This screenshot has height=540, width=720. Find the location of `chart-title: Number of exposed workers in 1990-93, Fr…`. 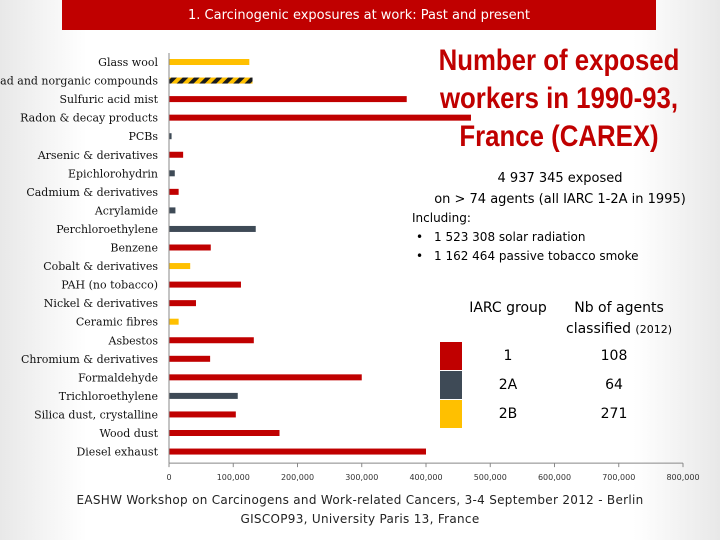

chart-title: Number of exposed workers in 1990-93, Fr… is located at coordinates (559, 98).